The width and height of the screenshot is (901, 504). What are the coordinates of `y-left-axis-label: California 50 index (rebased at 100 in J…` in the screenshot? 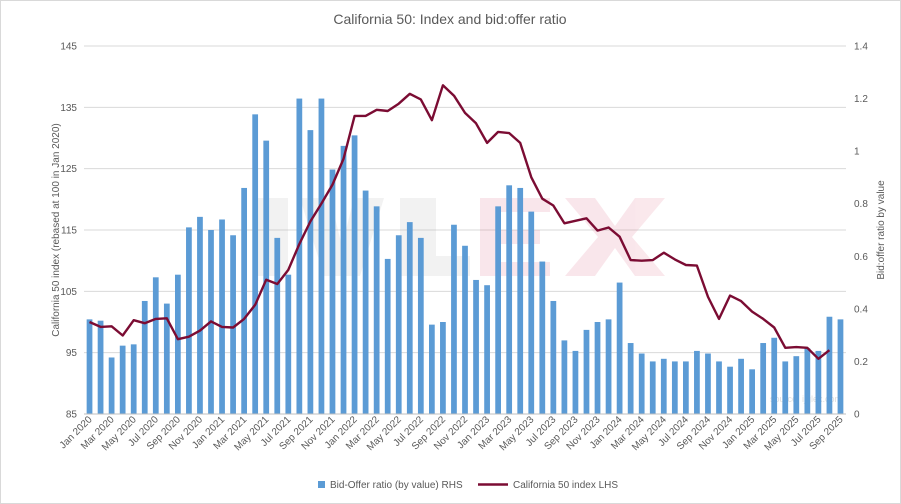 It's located at (56, 229).